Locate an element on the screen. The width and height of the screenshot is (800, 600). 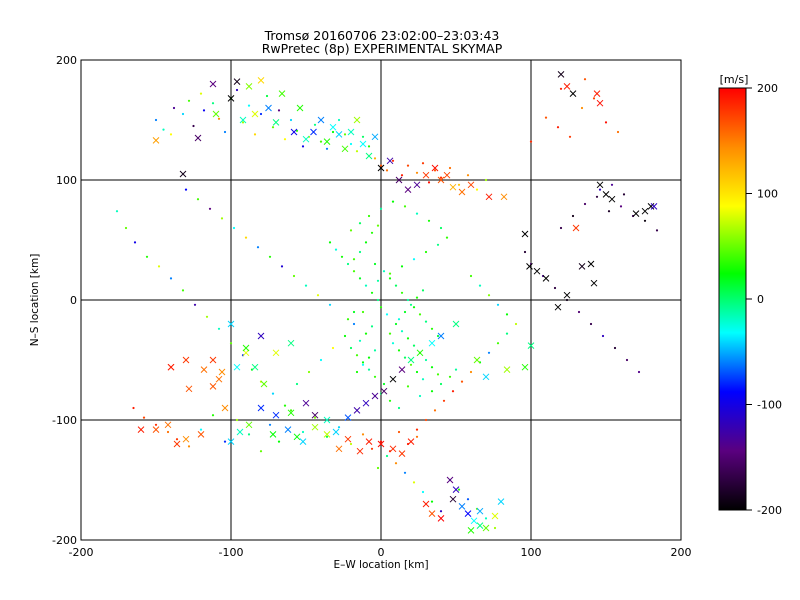
y-tick-label: 100 is located at coordinates (66, 180).